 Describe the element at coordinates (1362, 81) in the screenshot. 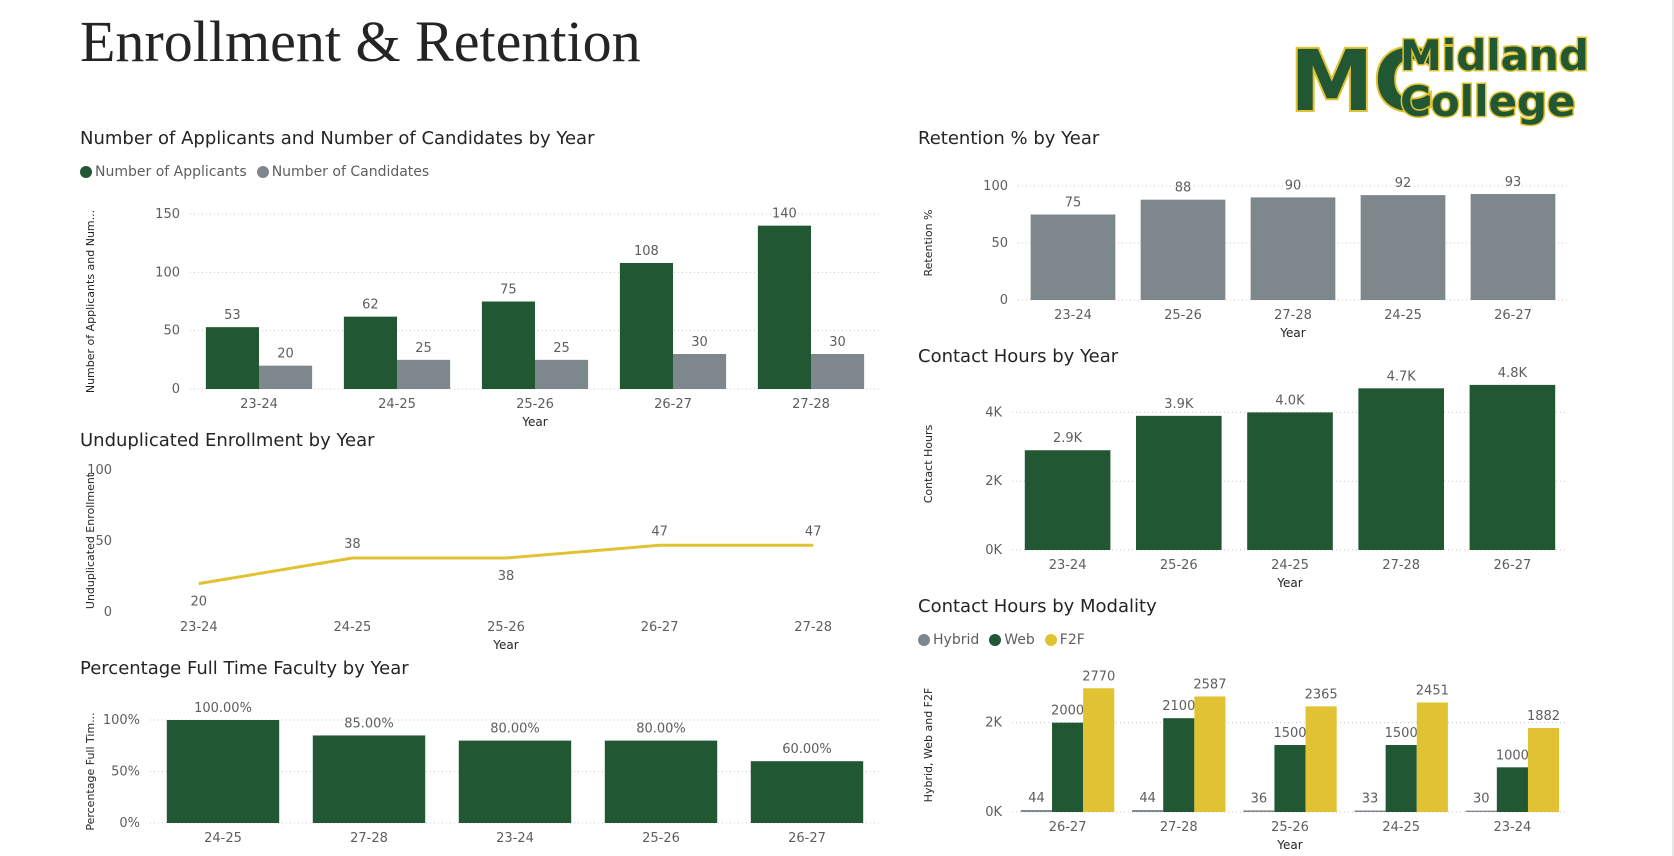

I see `logo-monogram: MC` at that location.